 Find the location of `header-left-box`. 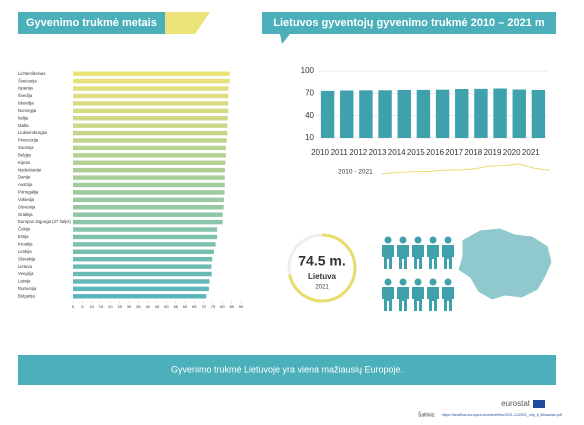

header-left-box is located at coordinates (91, 23).